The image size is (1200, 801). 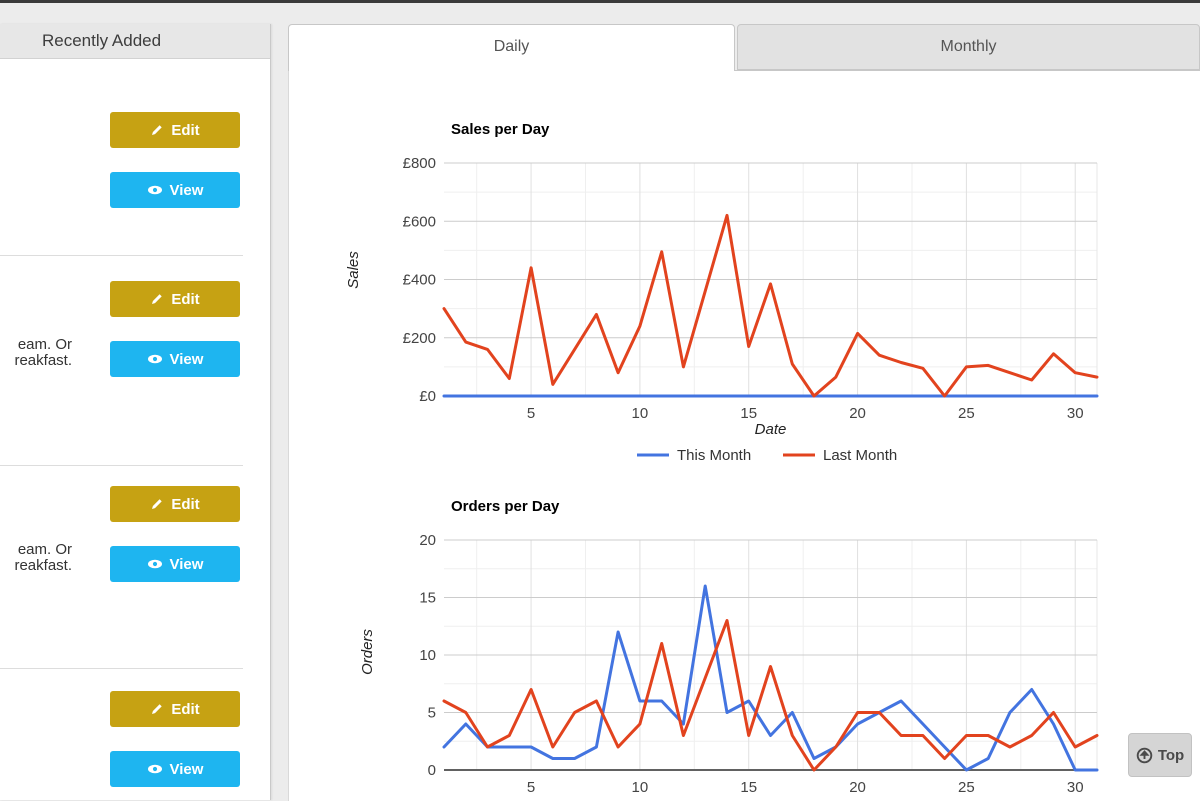 I want to click on recently-added-header: Recently Added, so click(x=135, y=41).